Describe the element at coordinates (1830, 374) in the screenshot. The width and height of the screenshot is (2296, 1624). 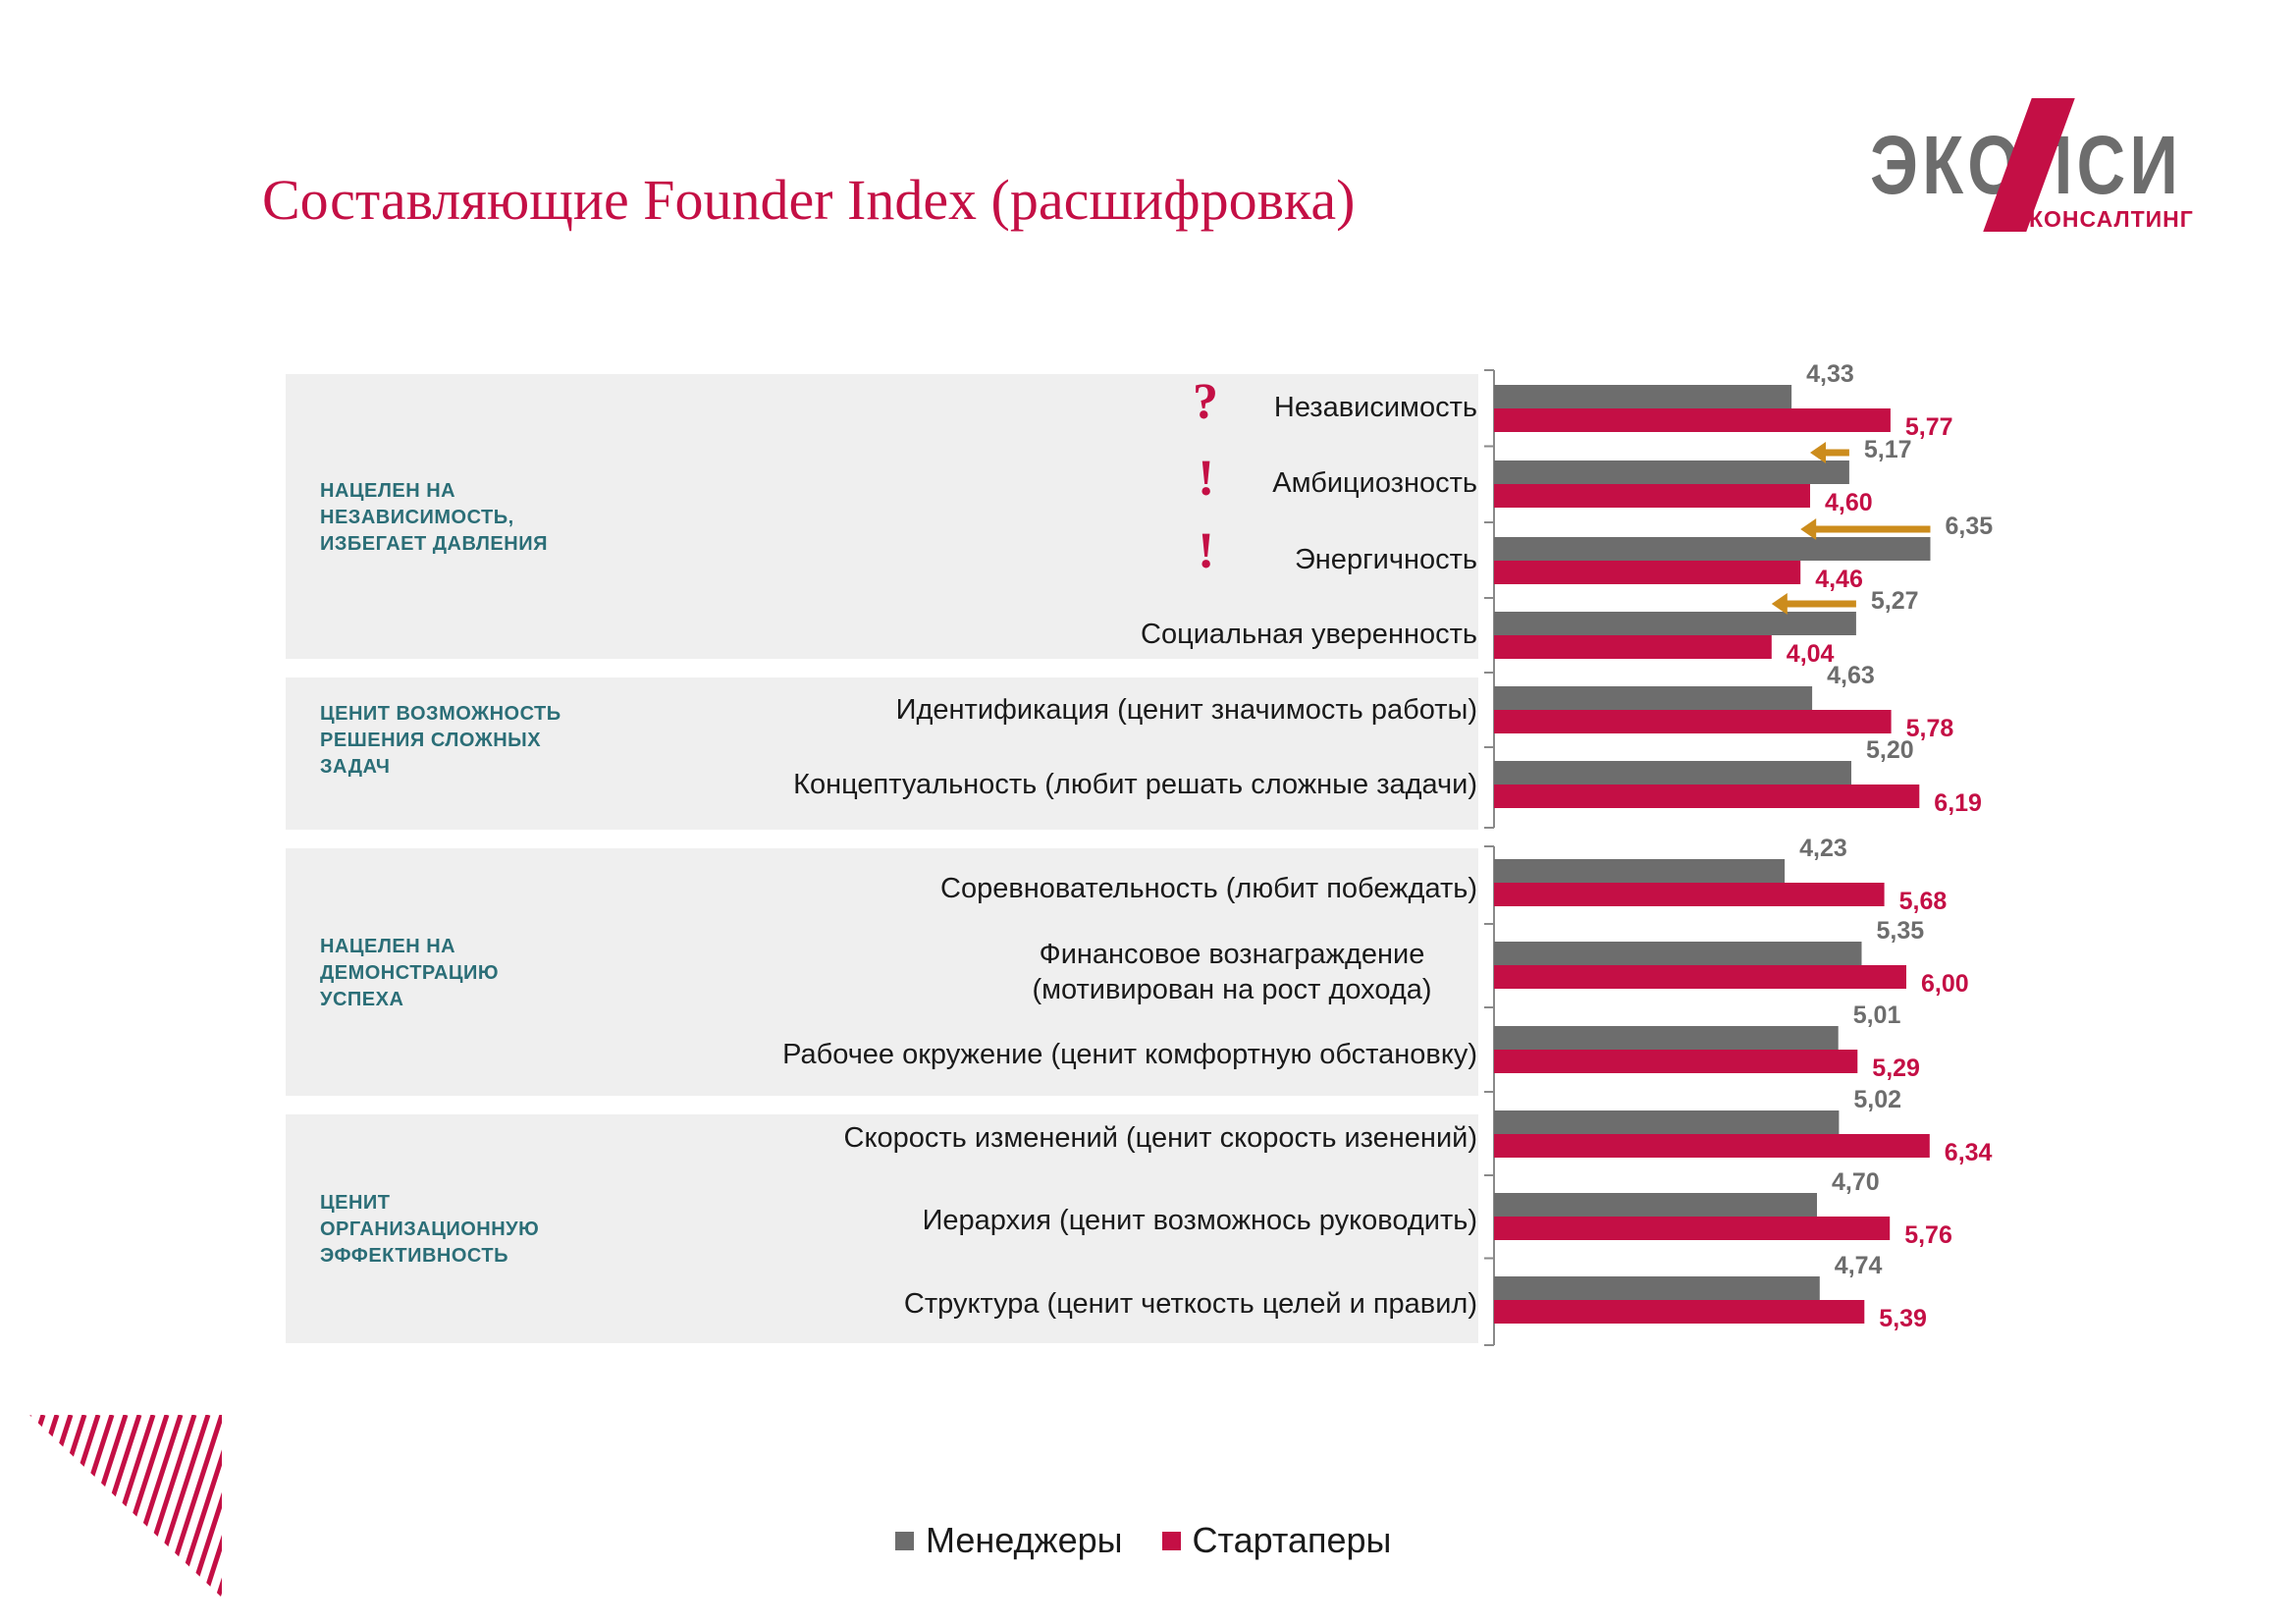
I see `data-label-managers: 4,33` at that location.